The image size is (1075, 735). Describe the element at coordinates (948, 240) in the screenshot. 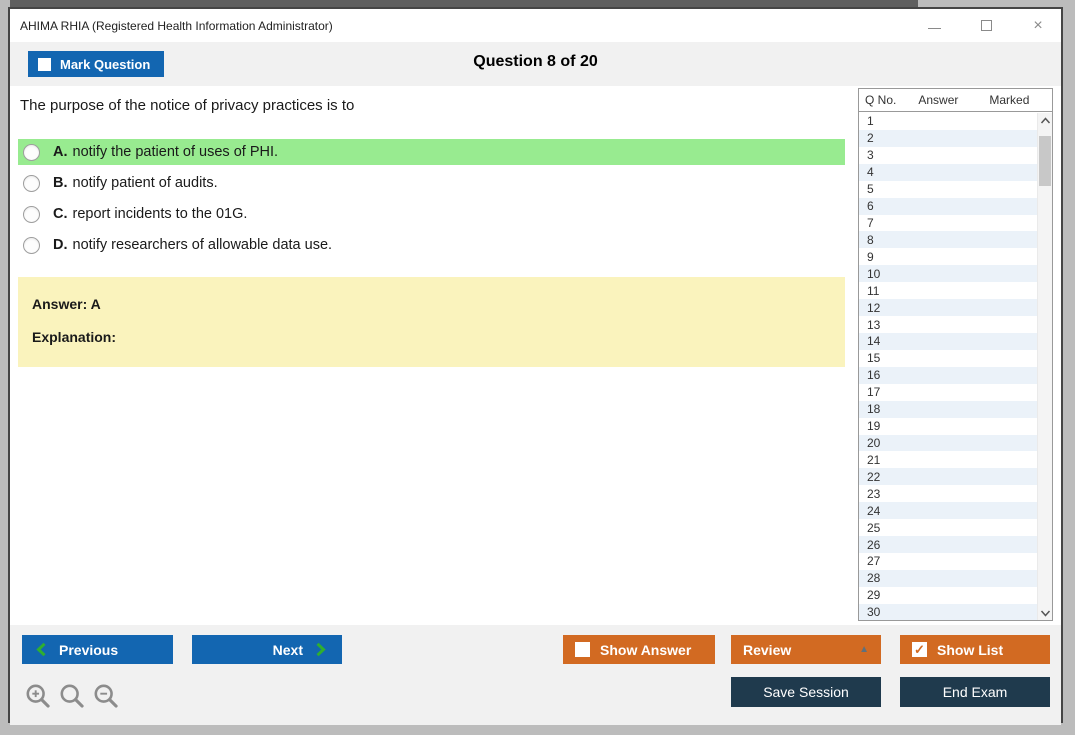

I see `question-list-row: 8` at that location.